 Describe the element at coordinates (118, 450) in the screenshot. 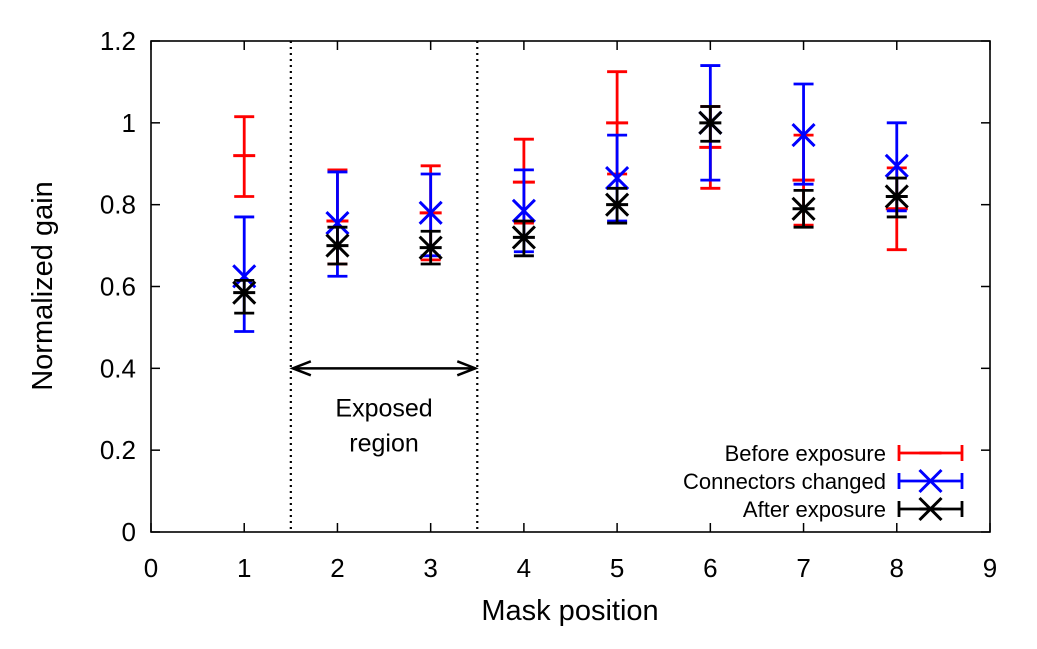

I see `y-tick-label: 0.2` at that location.